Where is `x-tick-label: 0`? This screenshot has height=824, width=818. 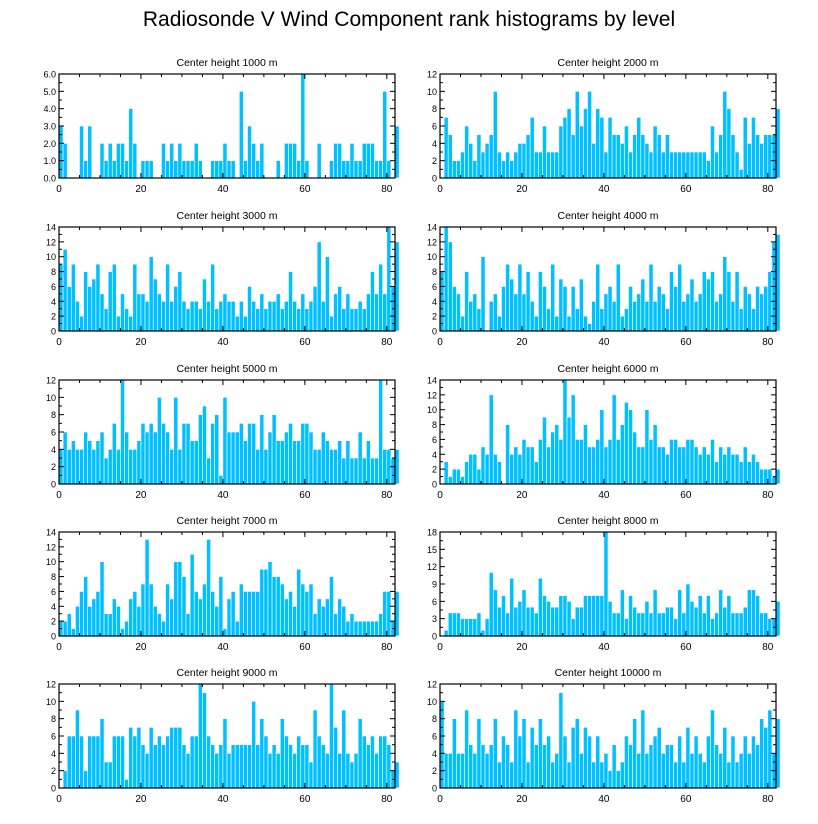 x-tick-label: 0 is located at coordinates (440, 189).